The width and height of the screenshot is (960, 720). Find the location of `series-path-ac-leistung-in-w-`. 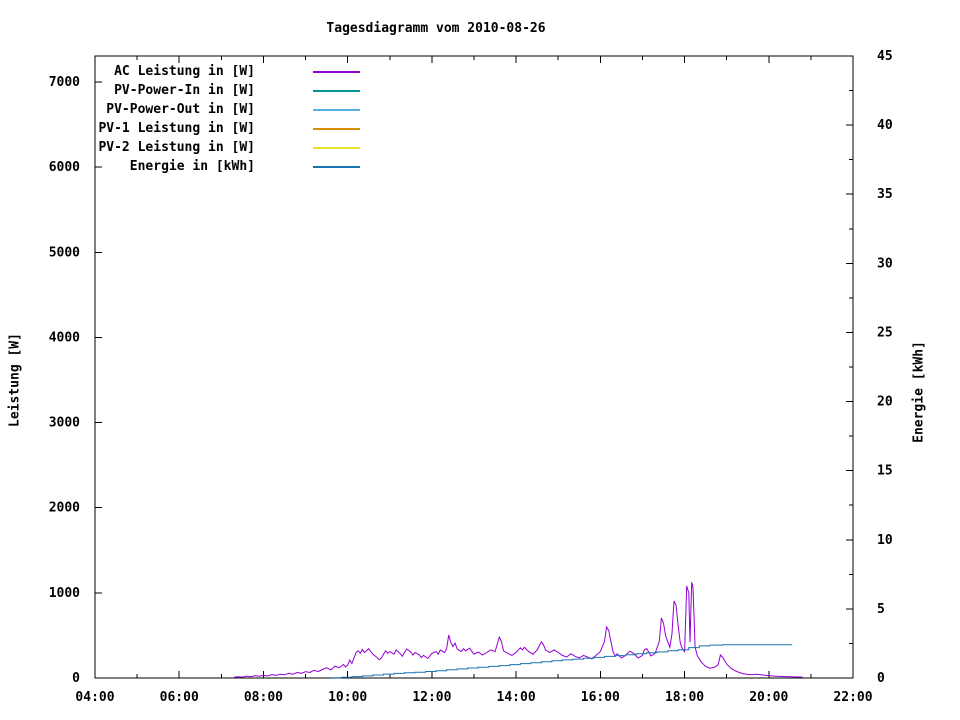

series-path-ac-leistung-in-w- is located at coordinates (518, 630).